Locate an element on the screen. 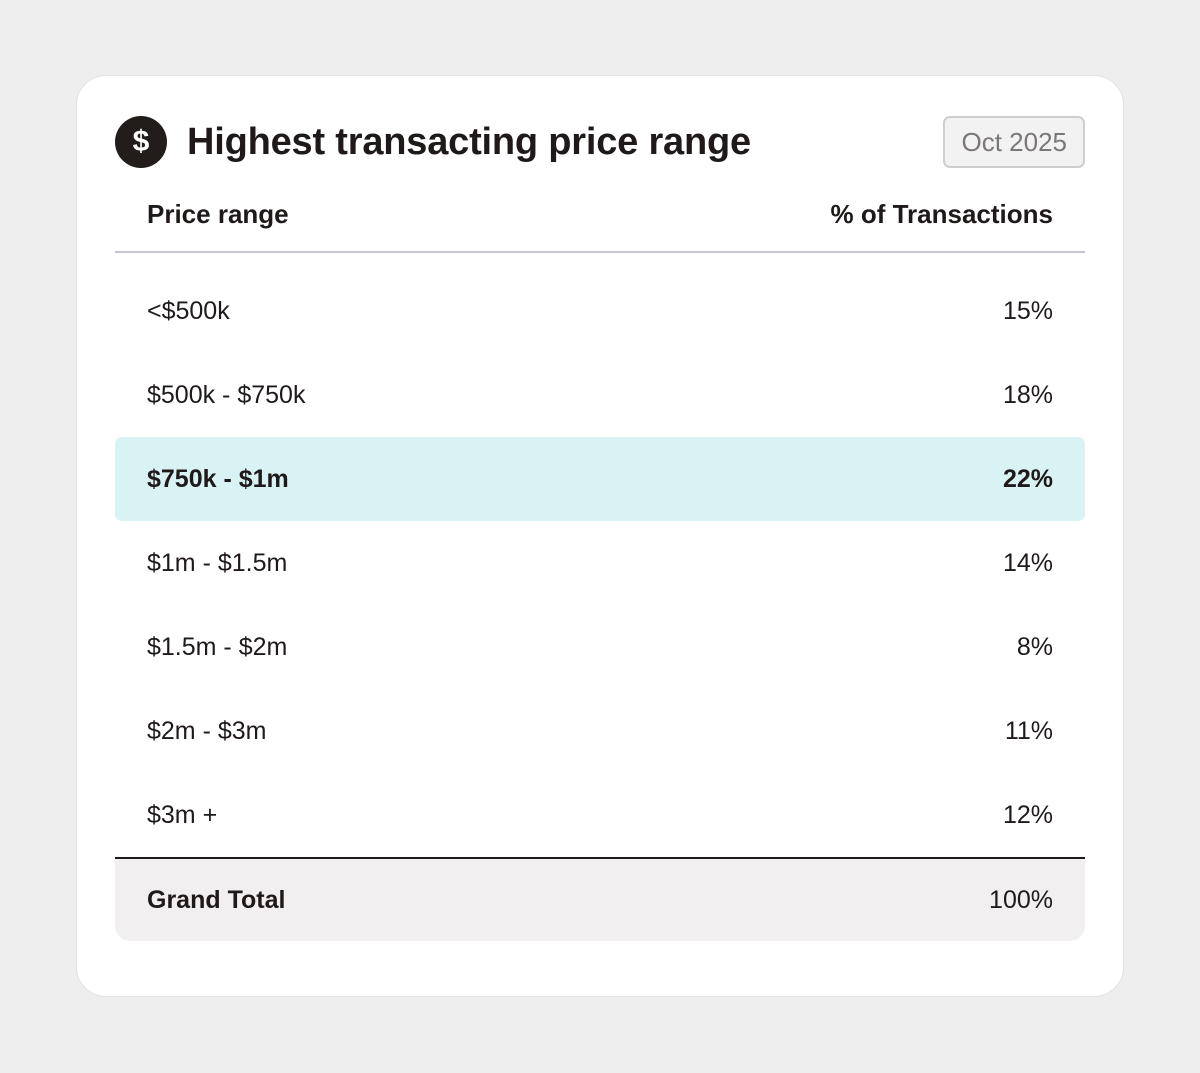 This screenshot has height=1073, width=1200. price-range-cell: $500k - $750k is located at coordinates (226, 394).